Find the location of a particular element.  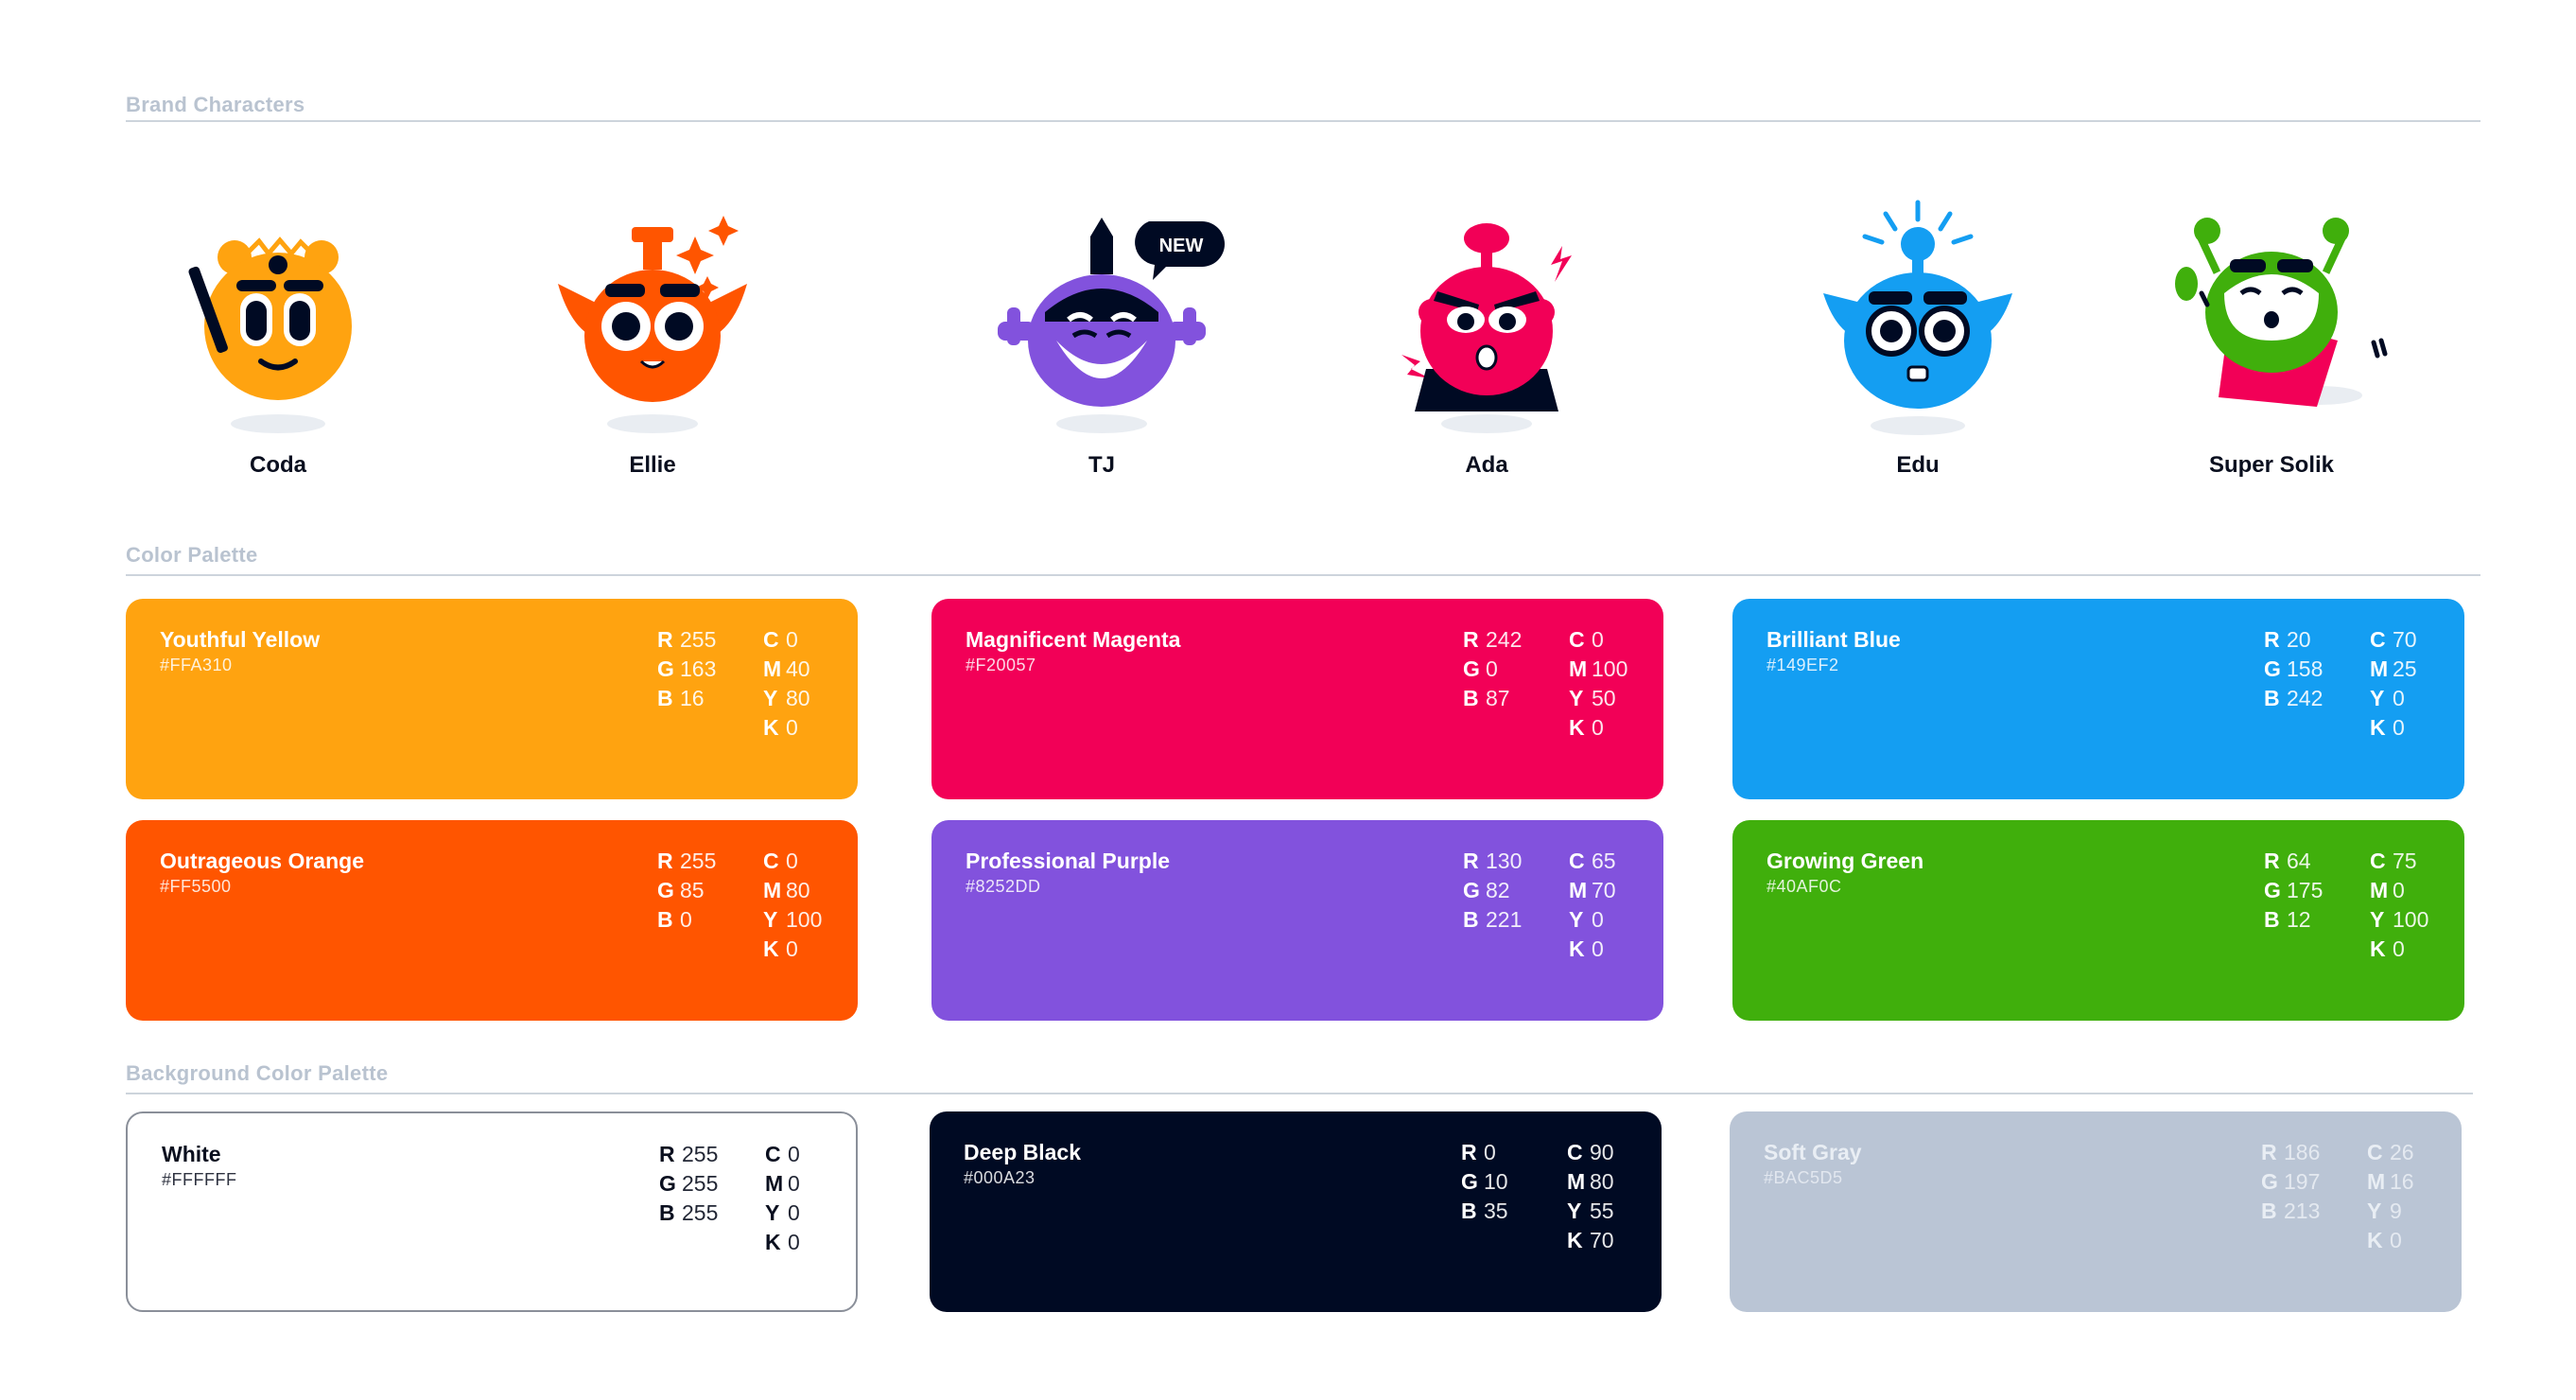

color-hex: #40AF0C is located at coordinates (1804, 886).